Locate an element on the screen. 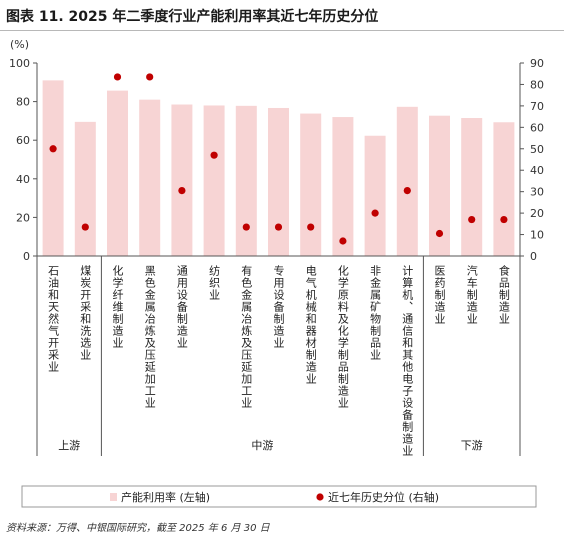  left-tick-label-0: 0 is located at coordinates (26, 256).